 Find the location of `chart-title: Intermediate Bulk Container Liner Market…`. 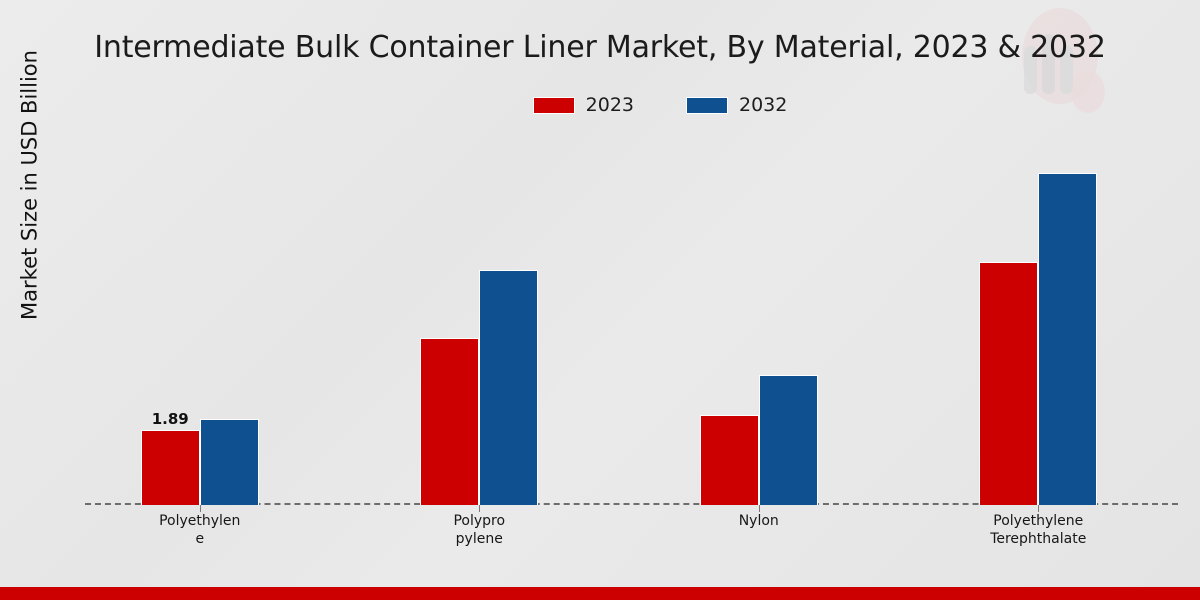

chart-title: Intermediate Bulk Container Liner Market… is located at coordinates (600, 47).